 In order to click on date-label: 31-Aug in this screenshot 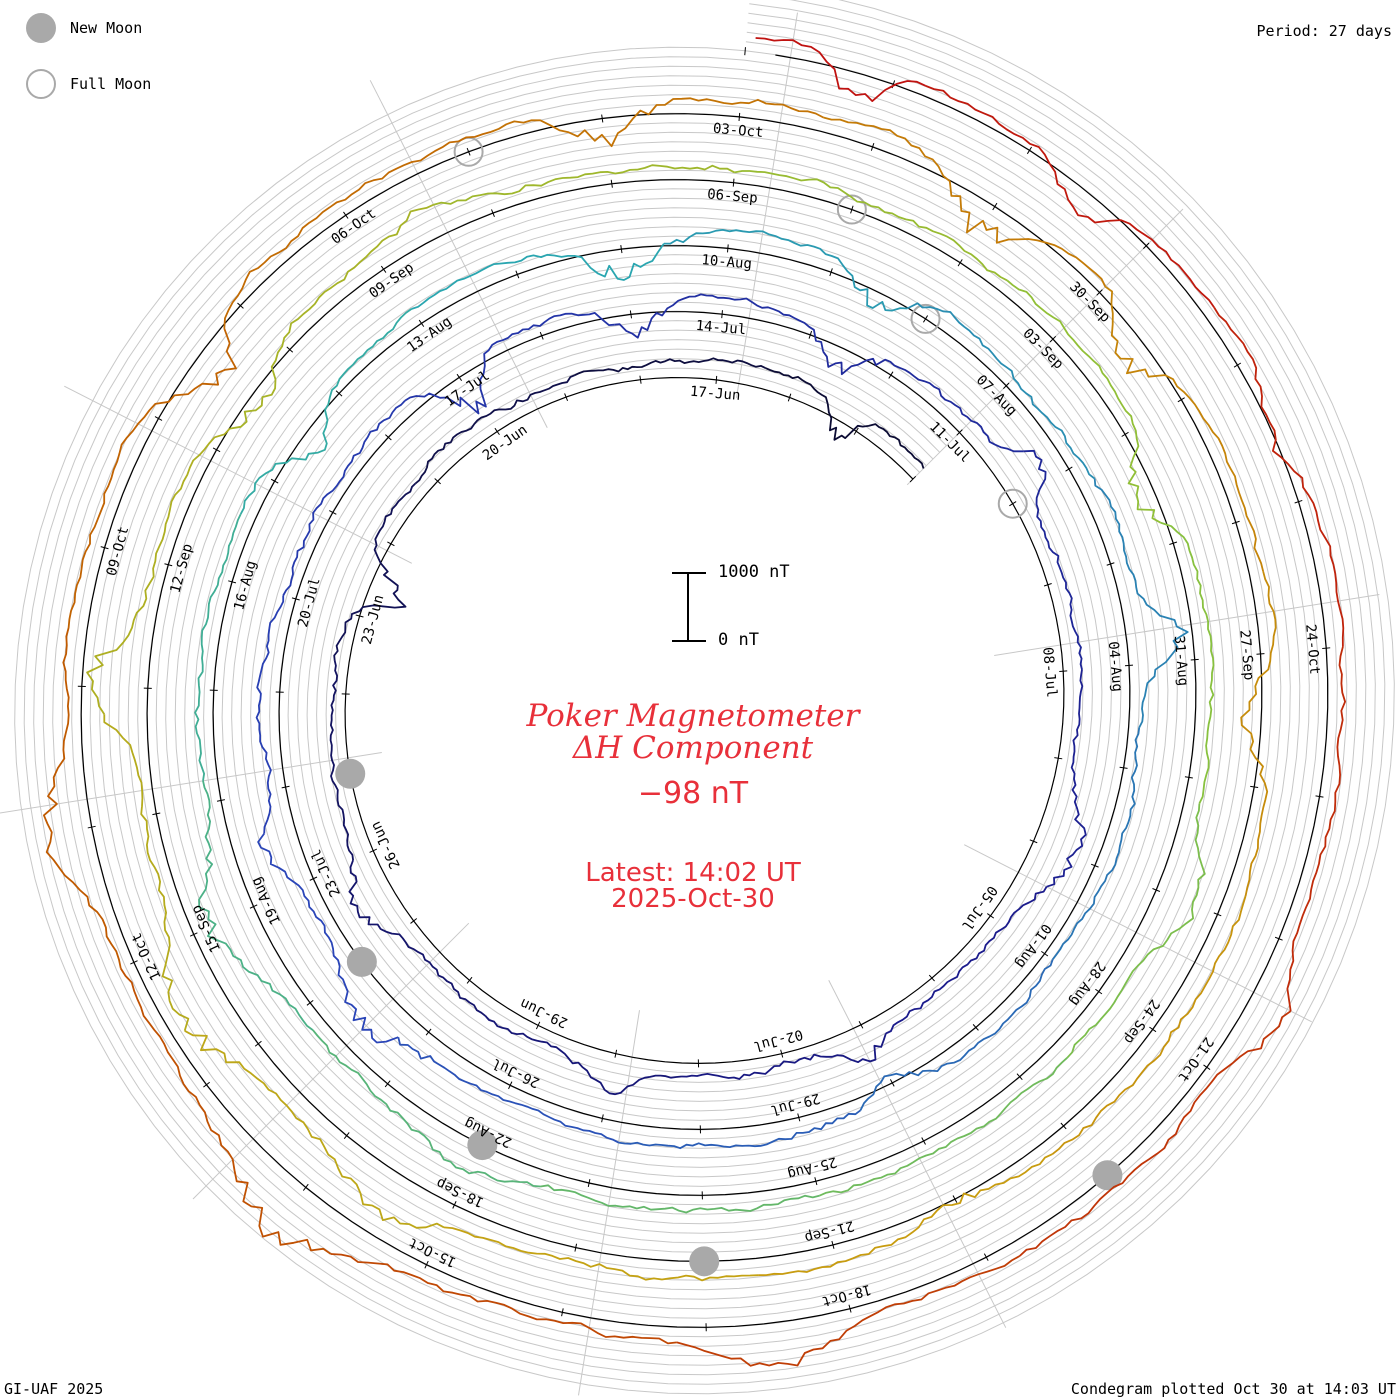, I will do `click(1181, 661)`.